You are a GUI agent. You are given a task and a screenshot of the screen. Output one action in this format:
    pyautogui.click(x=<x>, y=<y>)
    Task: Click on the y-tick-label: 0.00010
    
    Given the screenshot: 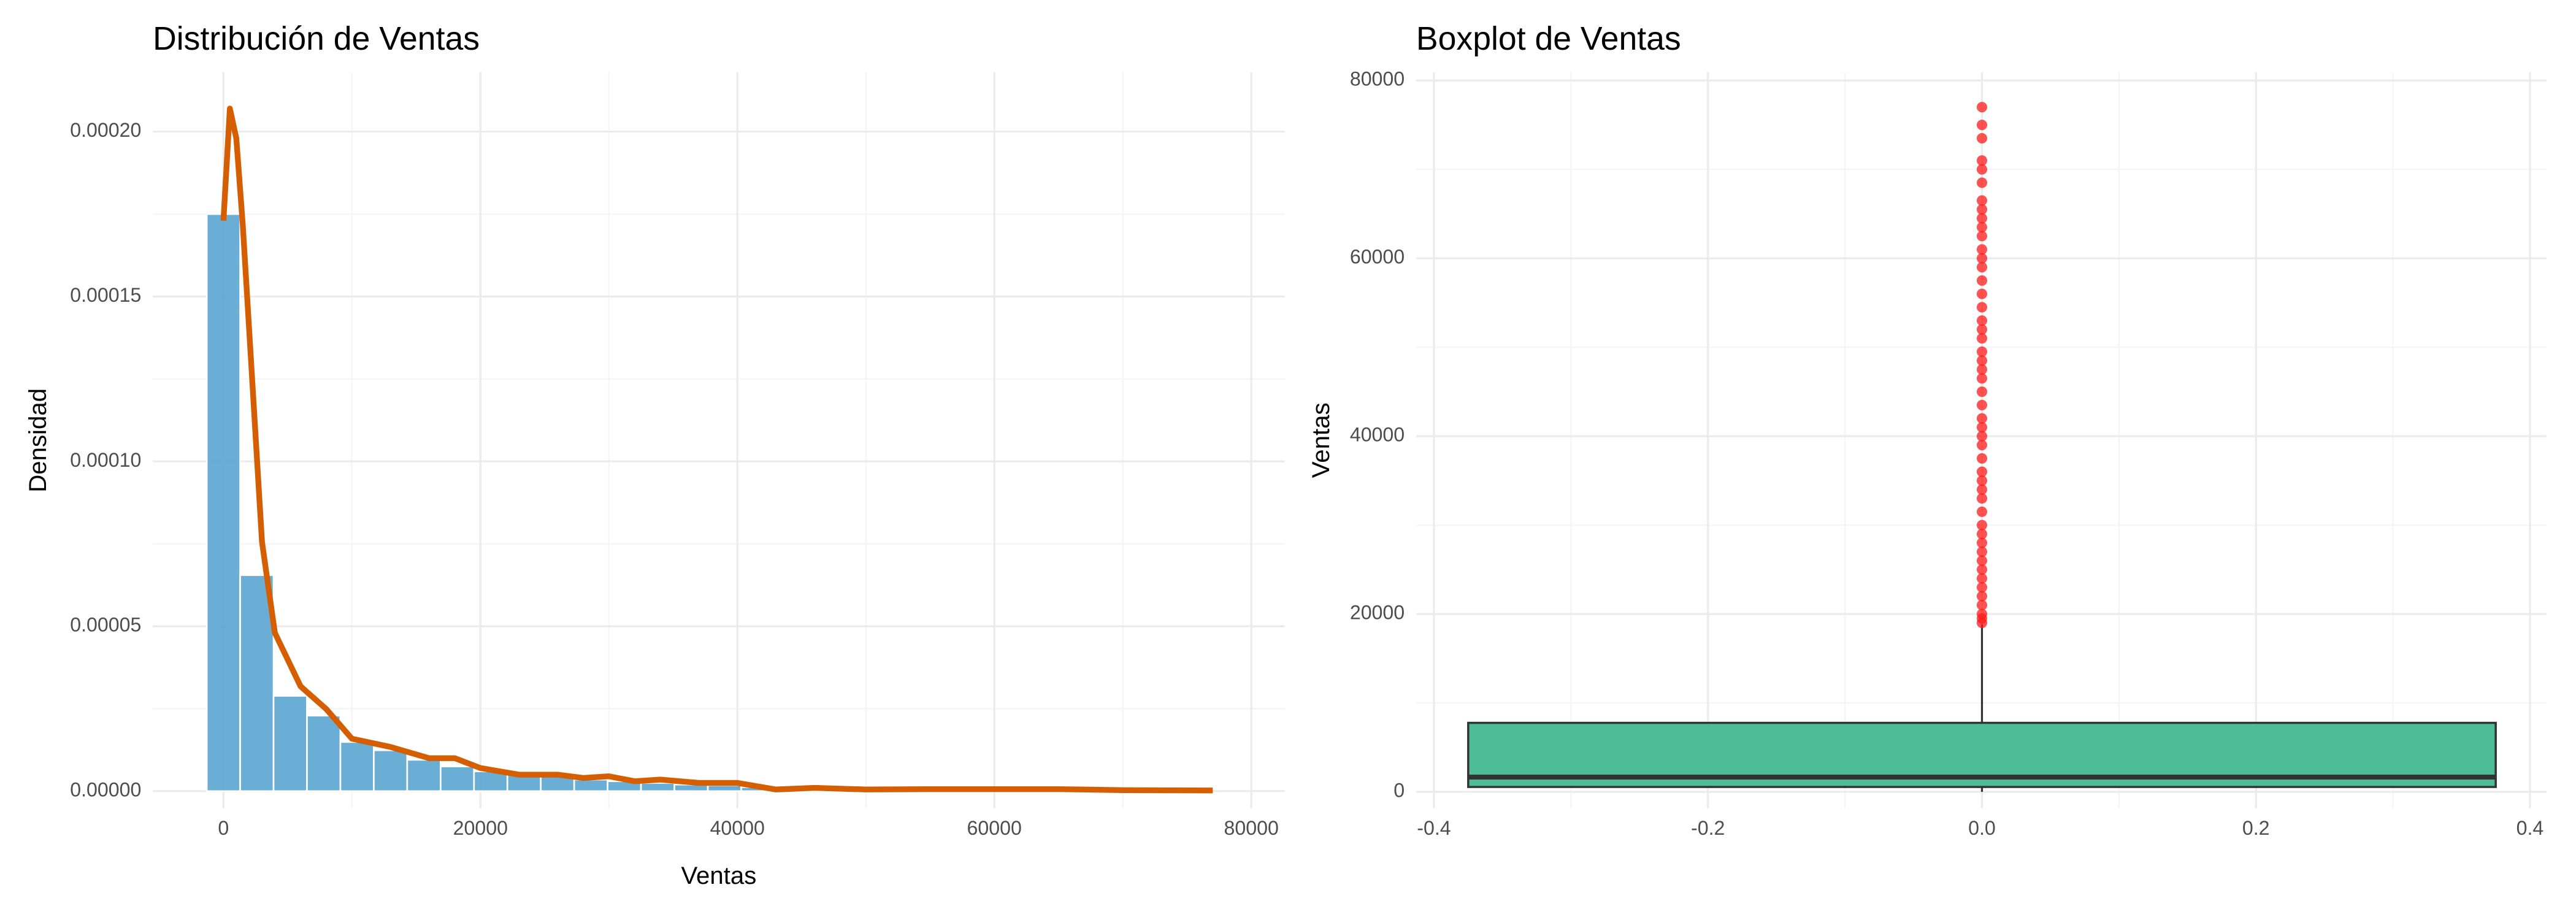 What is the action you would take?
    pyautogui.click(x=105, y=460)
    